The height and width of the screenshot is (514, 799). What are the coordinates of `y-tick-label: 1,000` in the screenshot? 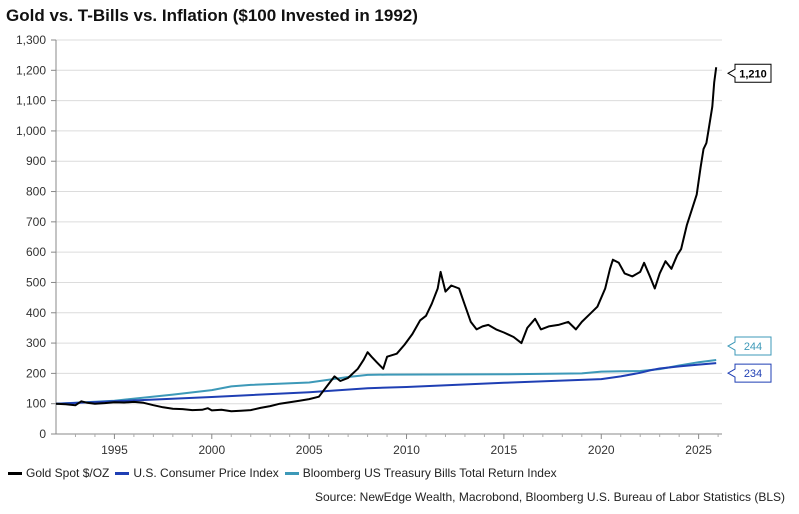 It's located at (31, 131).